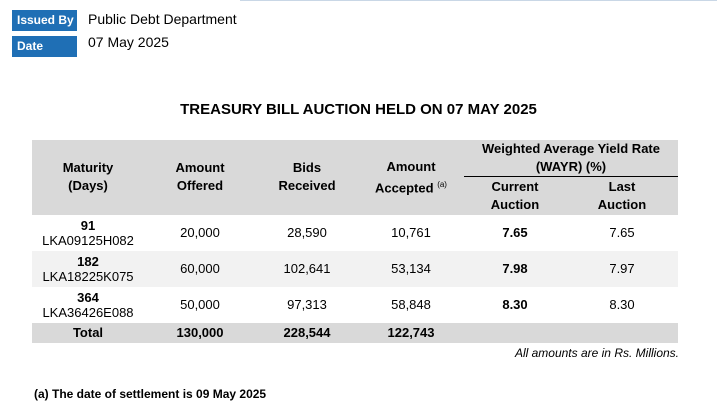  Describe the element at coordinates (622, 304) in the screenshot. I see `last-yield-cell: 8.30` at that location.